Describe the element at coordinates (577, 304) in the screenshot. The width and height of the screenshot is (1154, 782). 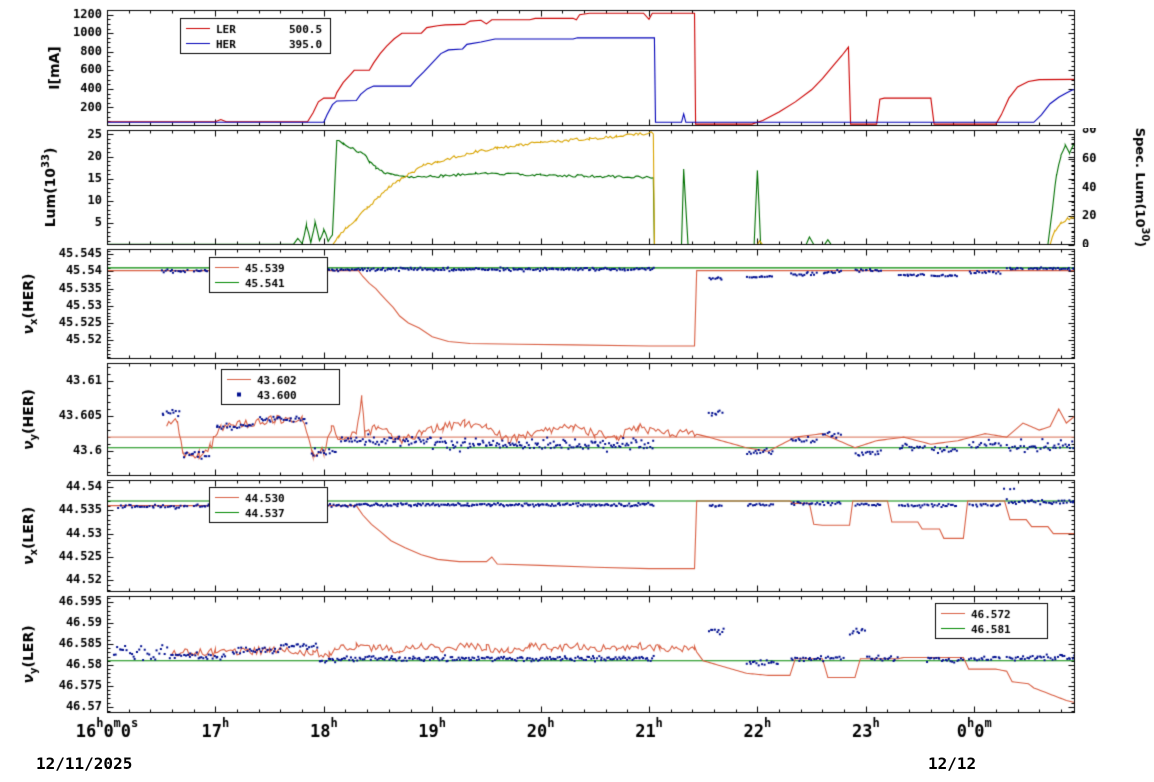
I see `nux-her-panel` at that location.